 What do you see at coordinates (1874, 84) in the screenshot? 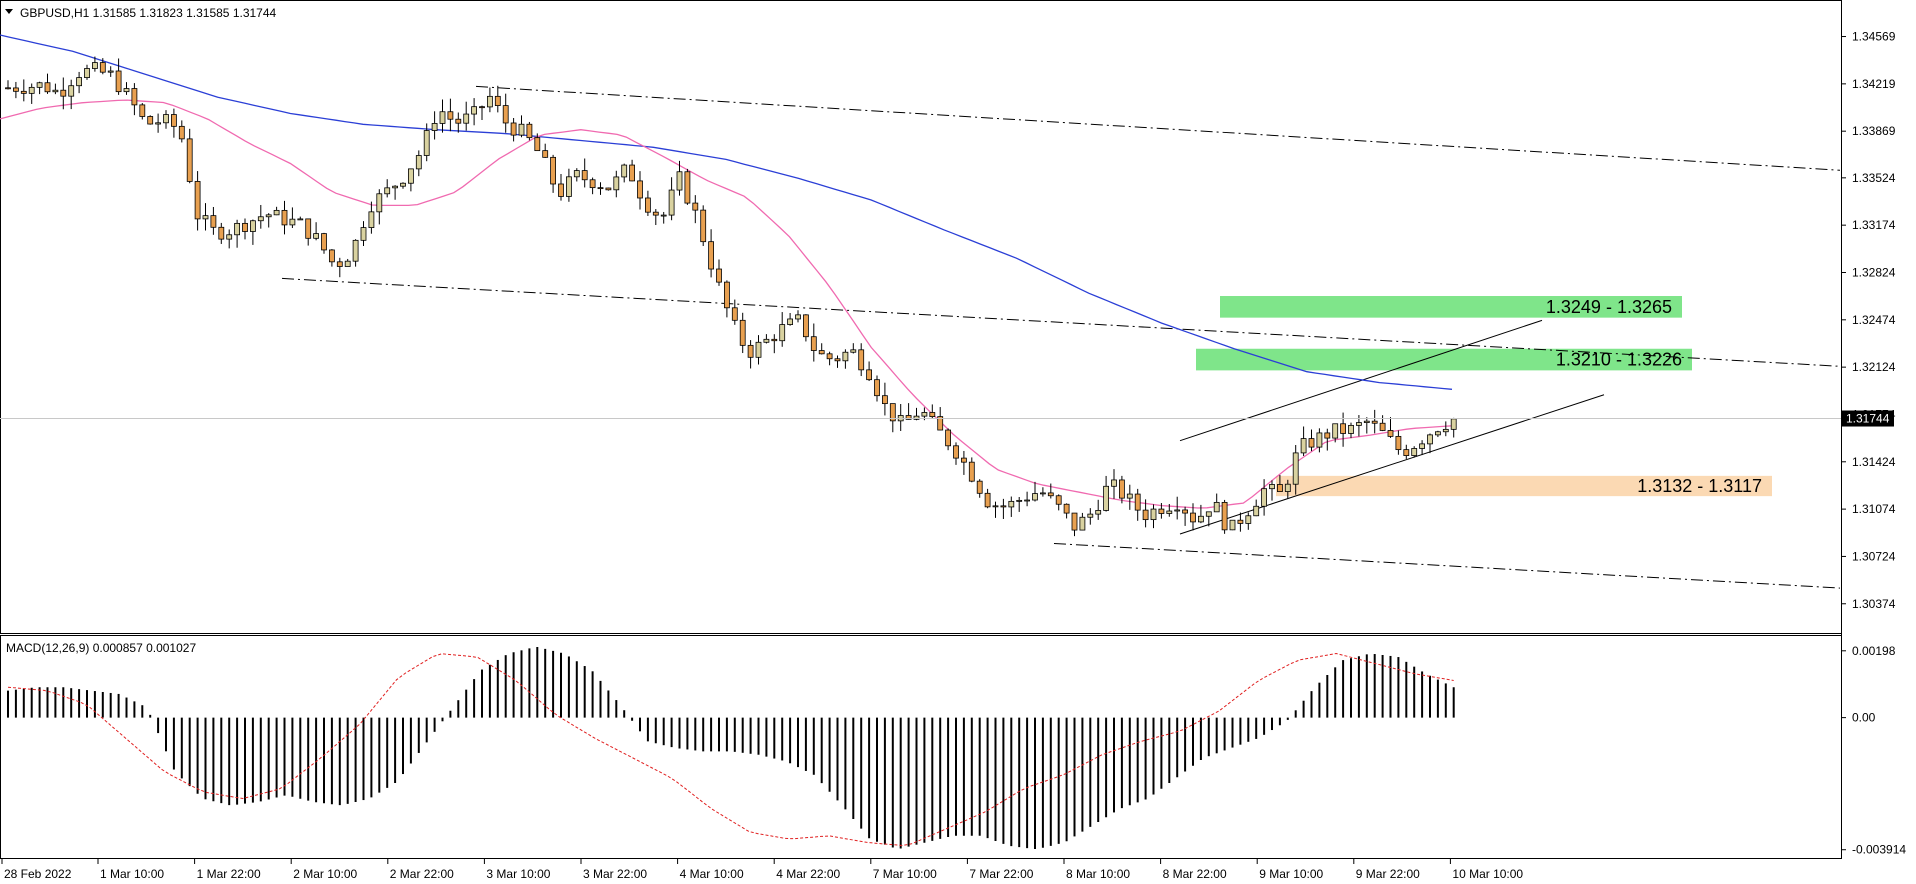
I see `price-tick-label: 1.34219` at bounding box center [1874, 84].